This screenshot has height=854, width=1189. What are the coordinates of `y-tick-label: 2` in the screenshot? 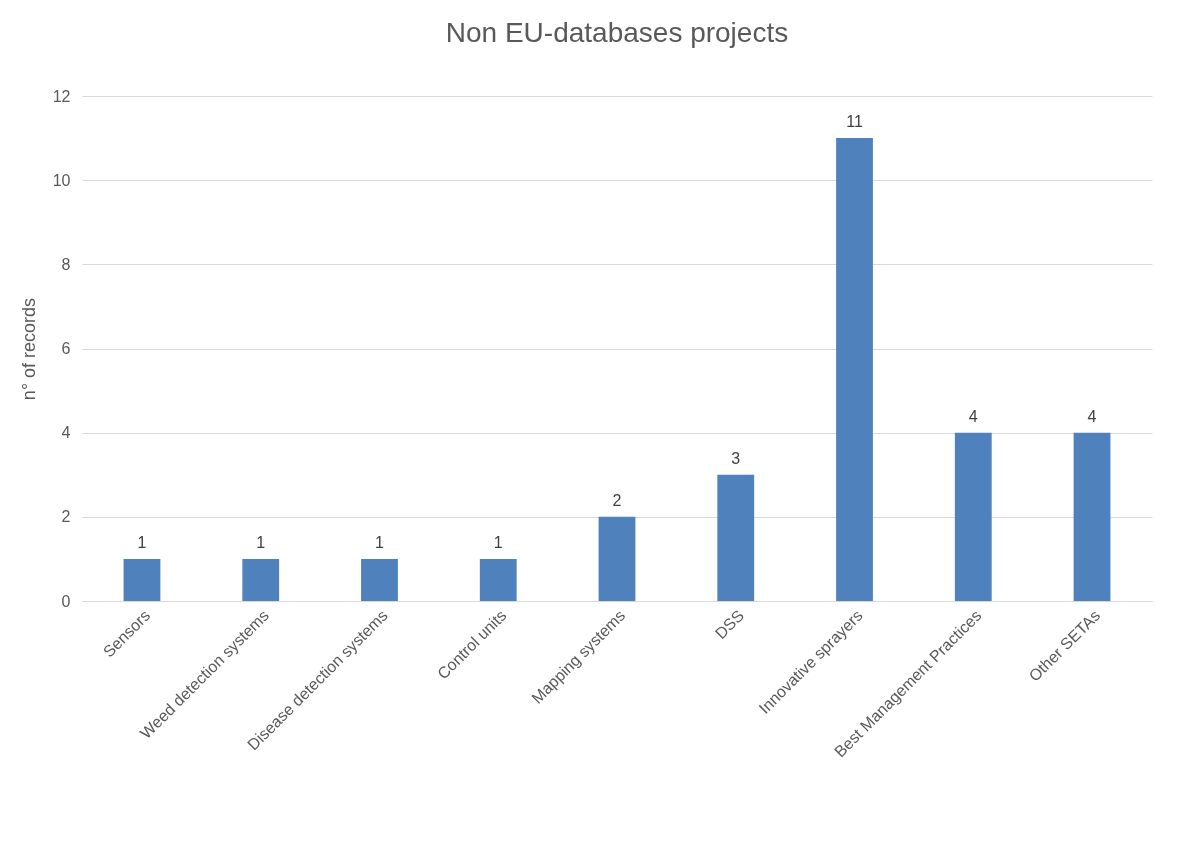 It's located at (66, 517).